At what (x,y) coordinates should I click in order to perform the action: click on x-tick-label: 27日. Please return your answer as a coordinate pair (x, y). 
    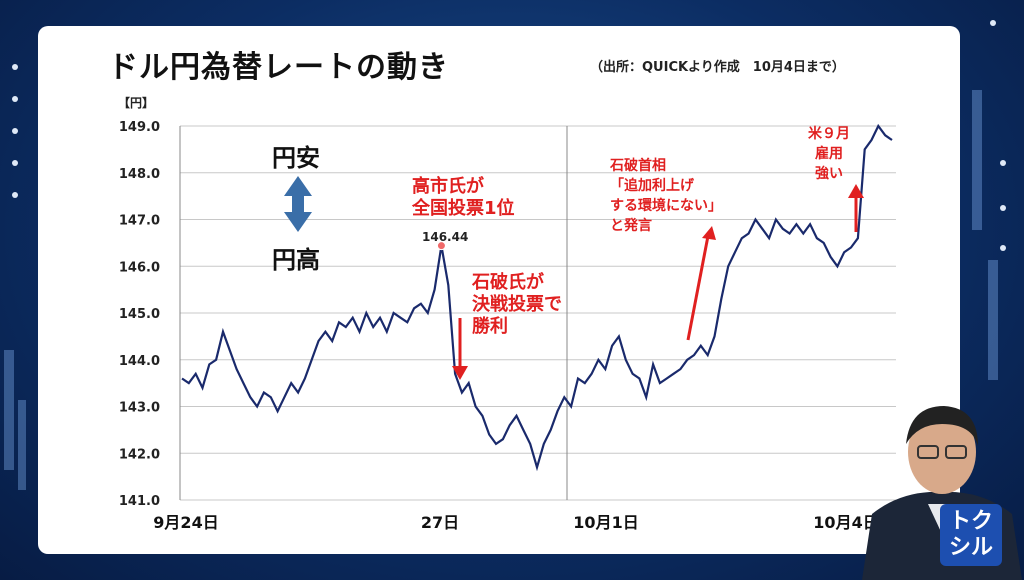
    Looking at the image, I should click on (440, 522).